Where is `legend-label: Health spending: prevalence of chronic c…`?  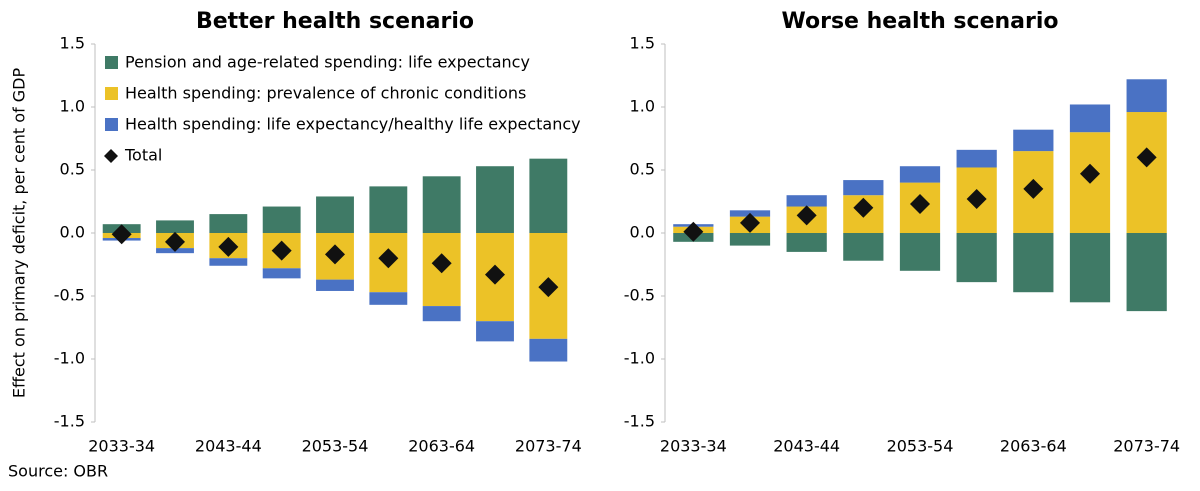 legend-label: Health spending: prevalence of chronic c… is located at coordinates (325, 93).